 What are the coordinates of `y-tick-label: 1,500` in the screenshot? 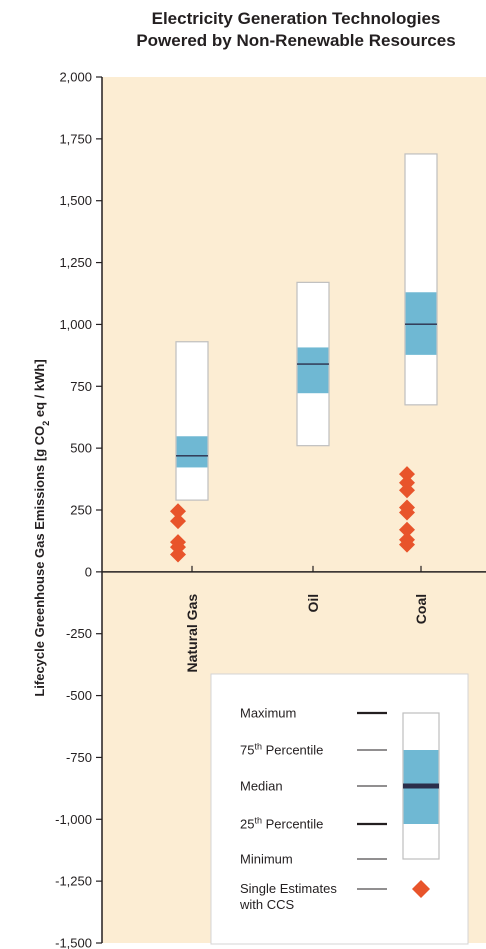 It's located at (75, 200).